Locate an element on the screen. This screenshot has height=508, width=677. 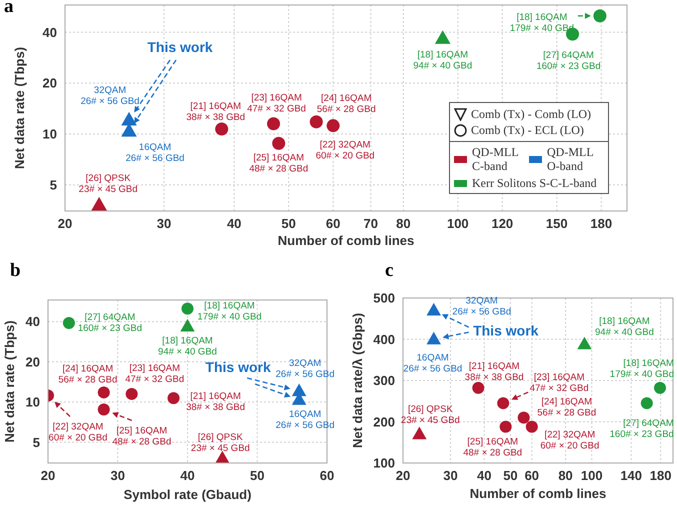
chart-title: b is located at coordinates (15, 271).